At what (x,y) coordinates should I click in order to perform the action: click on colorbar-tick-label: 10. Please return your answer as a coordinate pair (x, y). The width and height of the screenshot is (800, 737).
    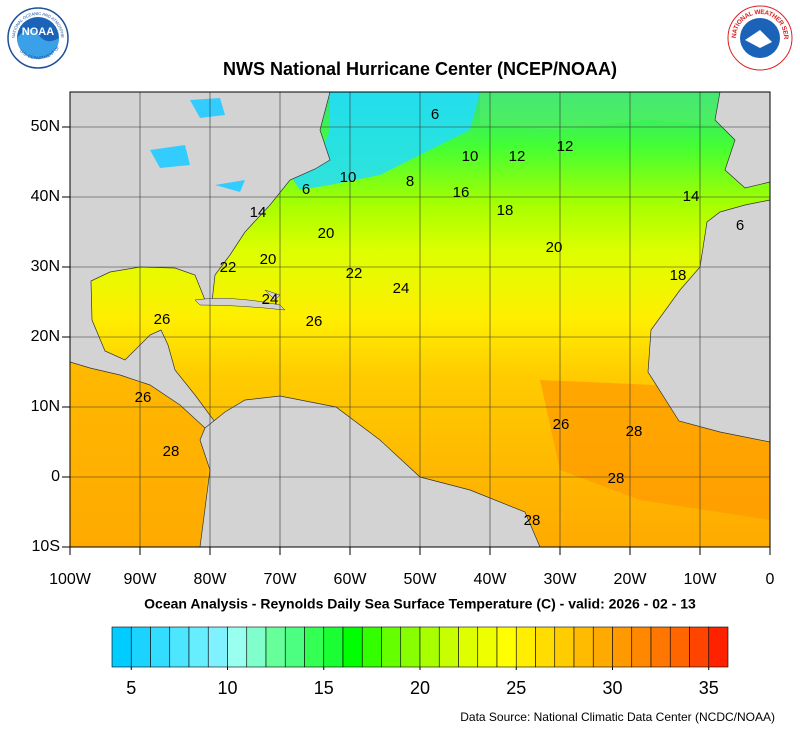
    Looking at the image, I should click on (227, 688).